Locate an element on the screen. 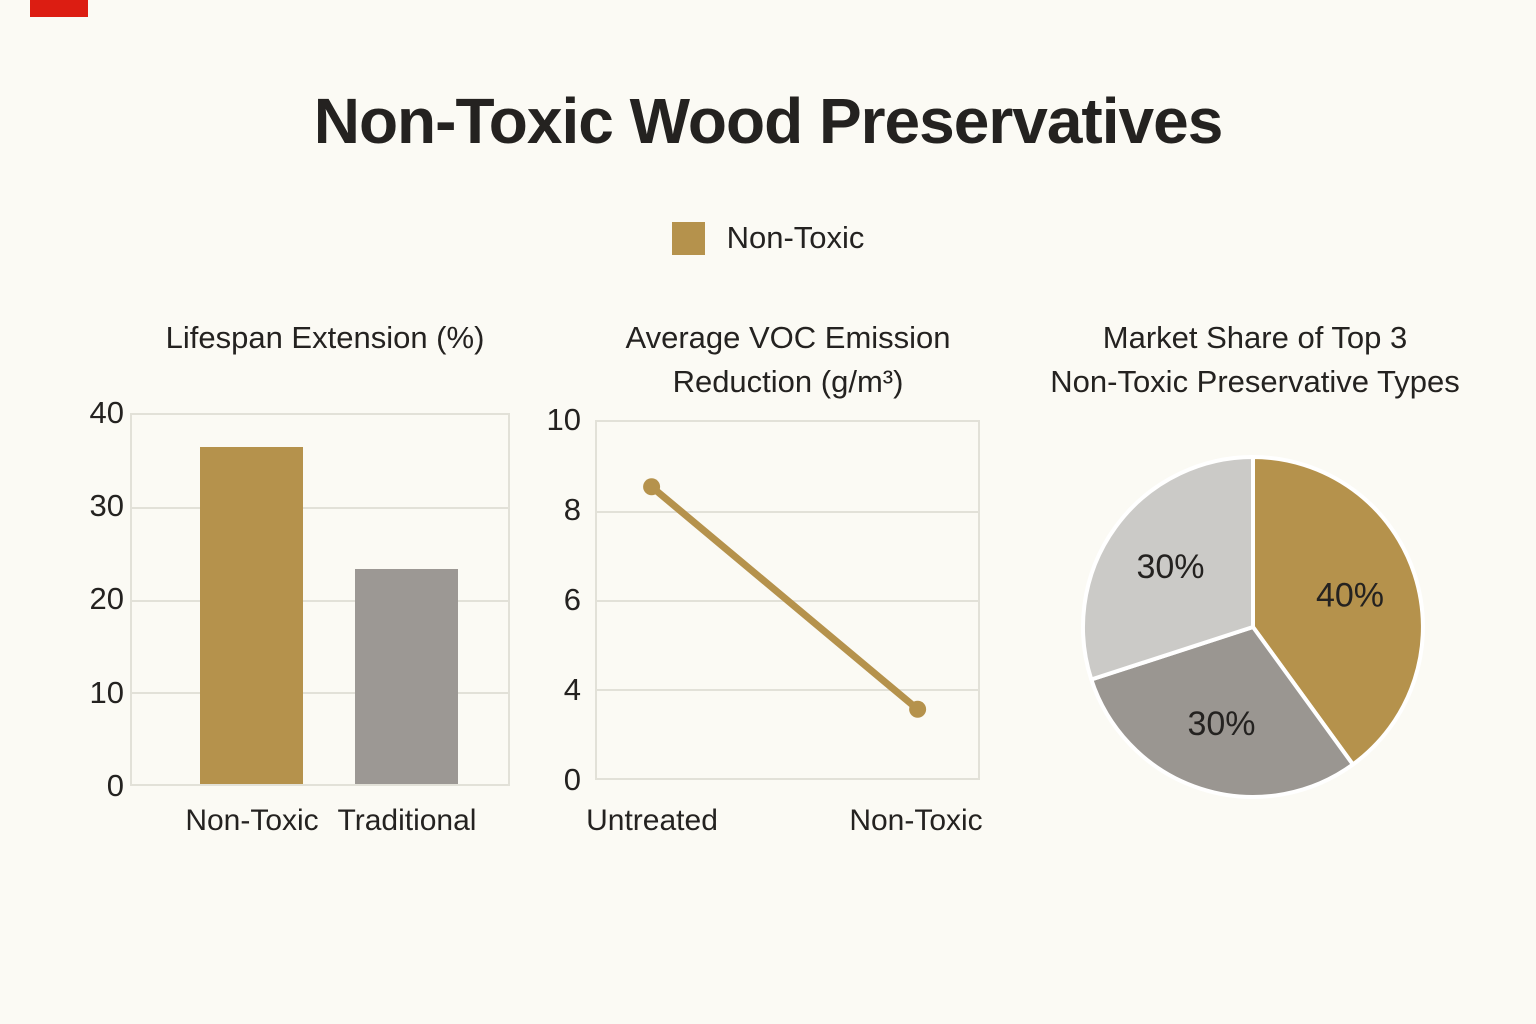 The image size is (1536, 1024). bar-x-label: Traditional is located at coordinates (407, 820).